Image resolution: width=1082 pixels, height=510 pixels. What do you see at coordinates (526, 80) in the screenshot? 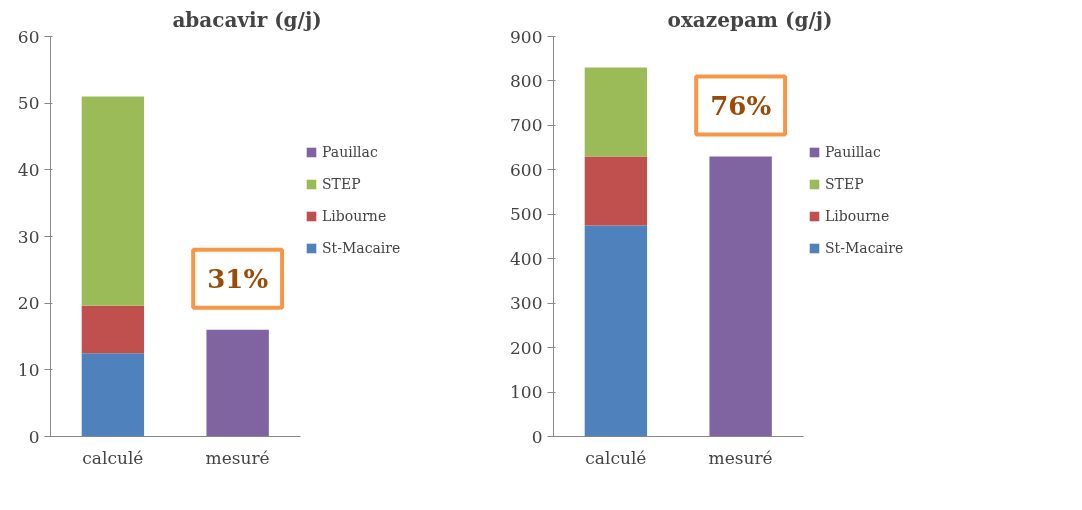
I see `y-tick-label: 800` at bounding box center [526, 80].